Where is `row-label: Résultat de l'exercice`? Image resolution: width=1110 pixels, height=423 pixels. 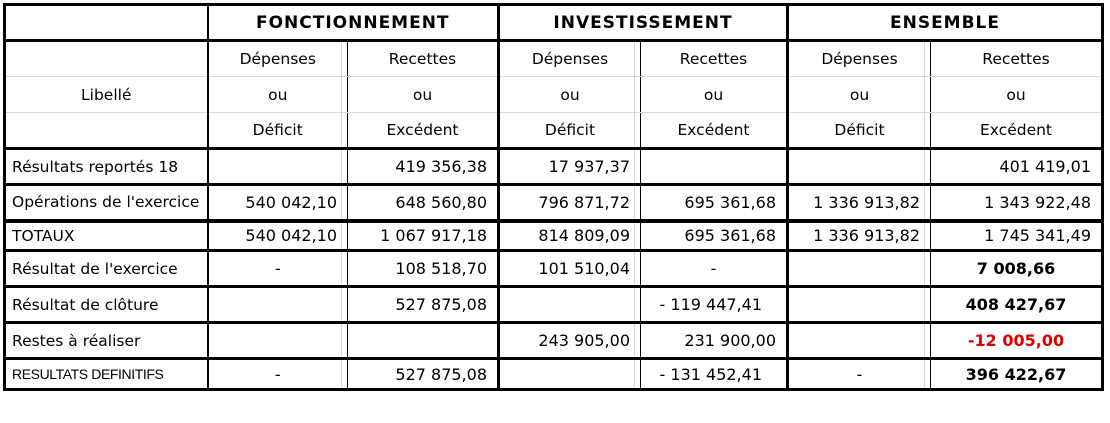
row-label: Résultat de l'exercice is located at coordinates (106, 269).